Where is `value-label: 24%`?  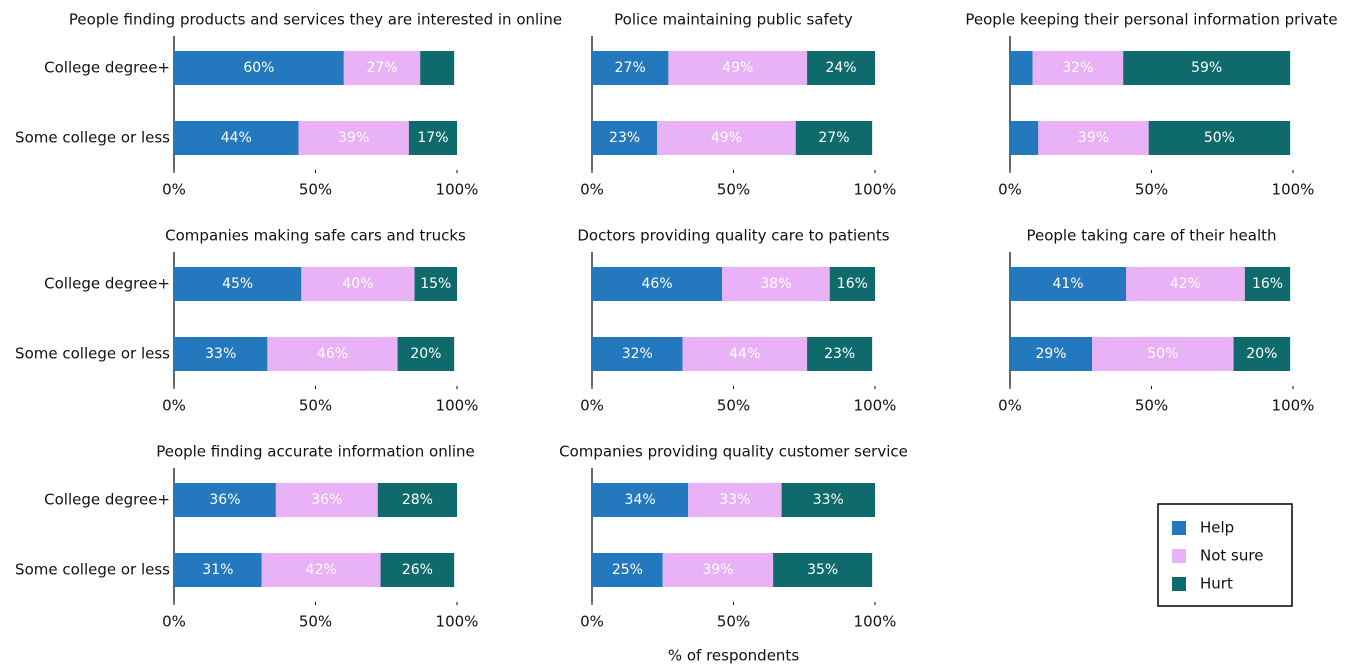 value-label: 24% is located at coordinates (840, 68).